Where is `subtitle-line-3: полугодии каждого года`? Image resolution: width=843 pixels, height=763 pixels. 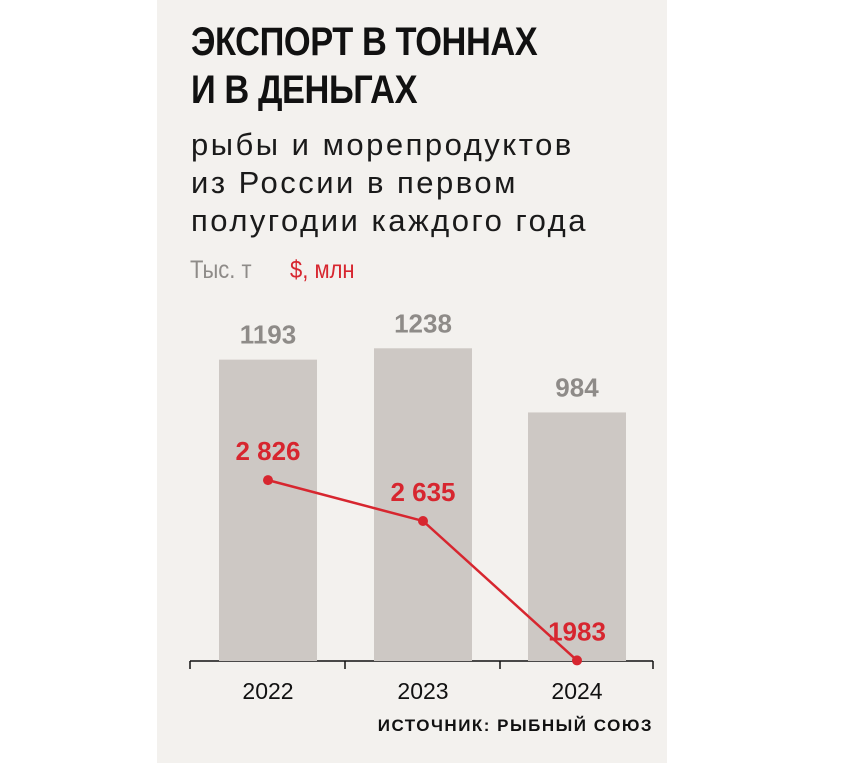
subtitle-line-3: полугодии каждого года is located at coordinates (389, 220).